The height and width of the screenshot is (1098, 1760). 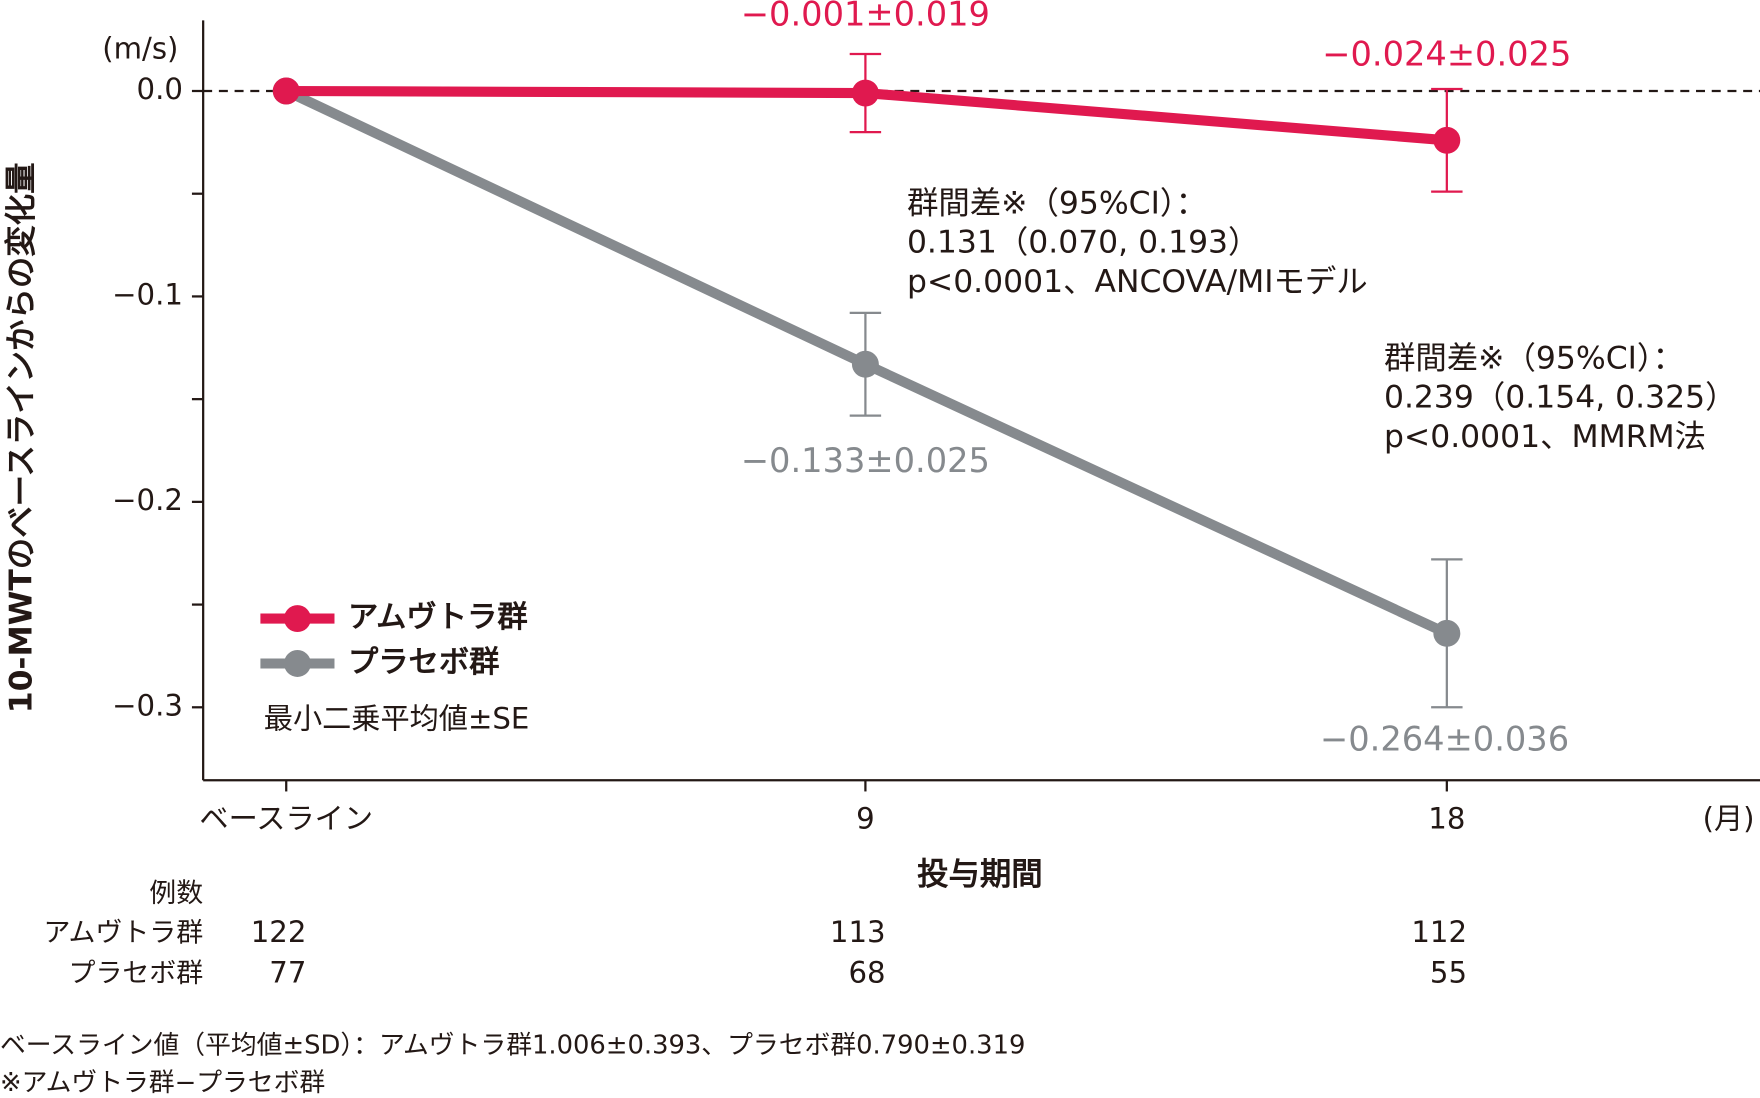 I want to click on table-row-name: プラセボ群, so click(x=136, y=973).